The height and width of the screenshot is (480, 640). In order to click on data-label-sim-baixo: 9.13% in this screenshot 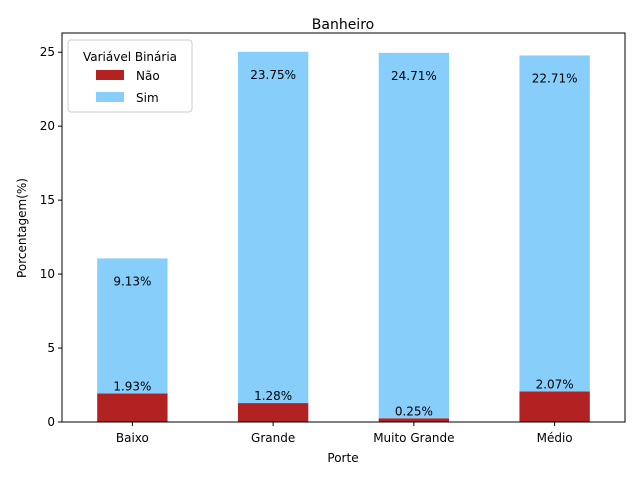, I will do `click(132, 281)`.